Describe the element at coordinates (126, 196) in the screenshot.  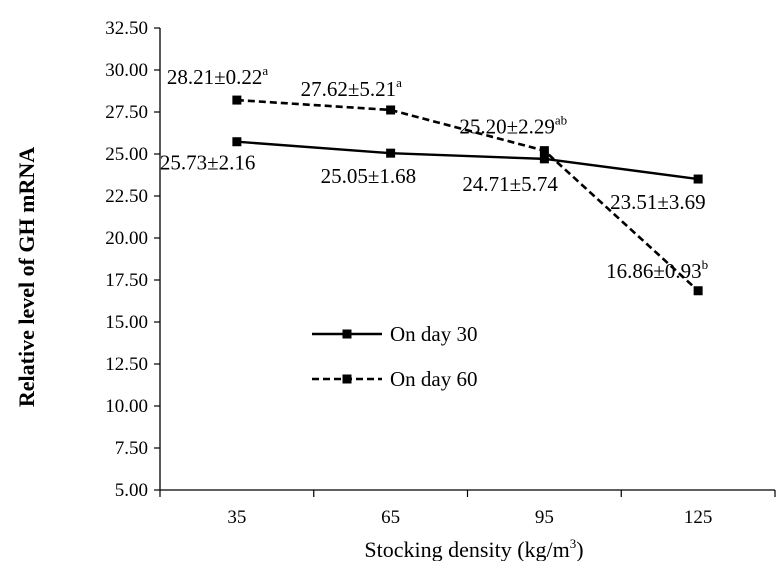
I see `y-tick-label: 22.50` at that location.